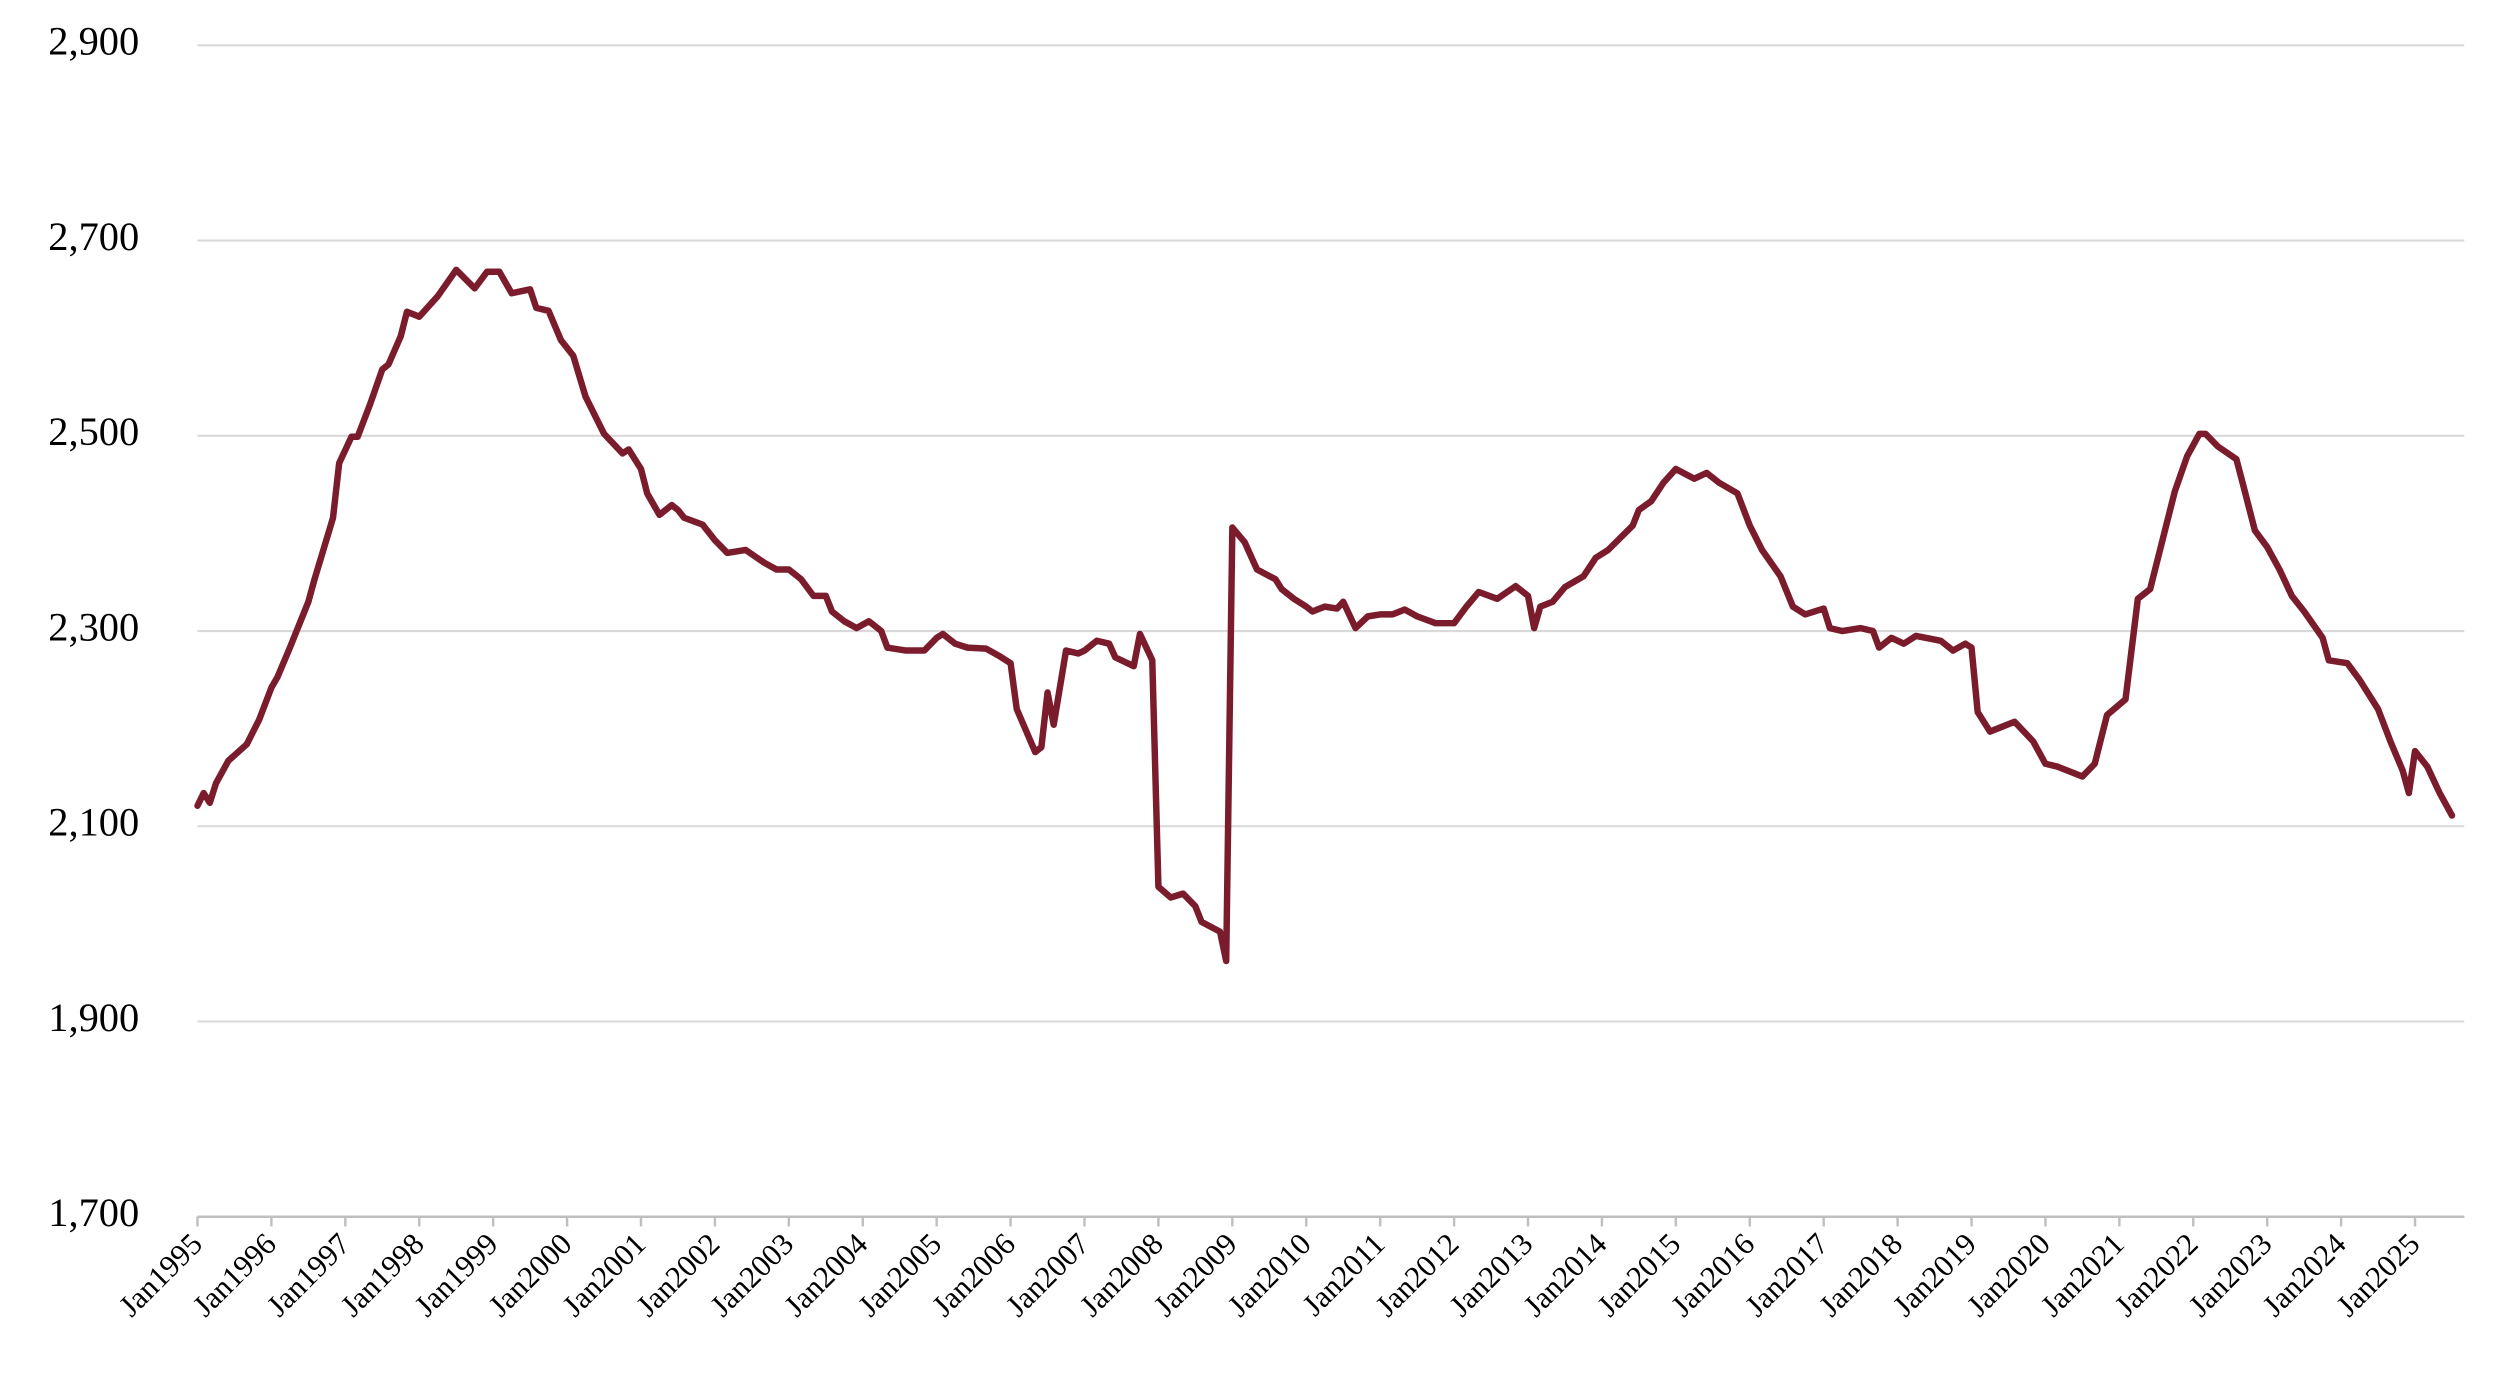  I want to click on x-tick-label: Jan2016, so click(1713, 1275).